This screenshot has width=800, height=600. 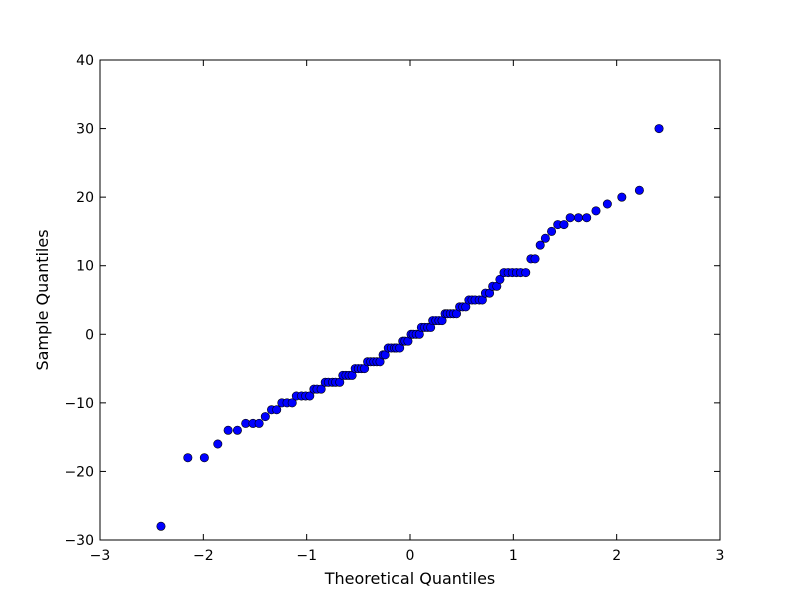 What do you see at coordinates (89, 335) in the screenshot?
I see `y-tick-label: 0` at bounding box center [89, 335].